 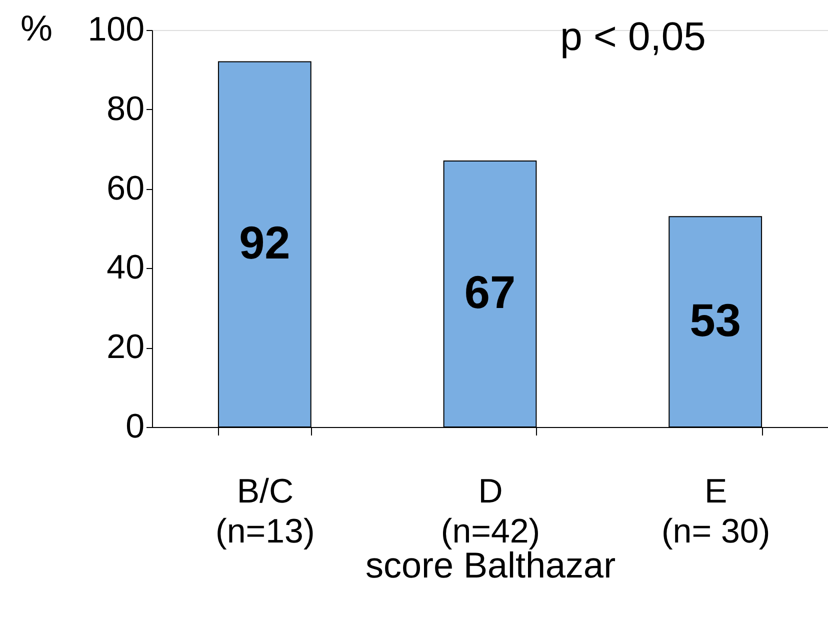 I want to click on annotation: p < 0,05, so click(x=633, y=37).